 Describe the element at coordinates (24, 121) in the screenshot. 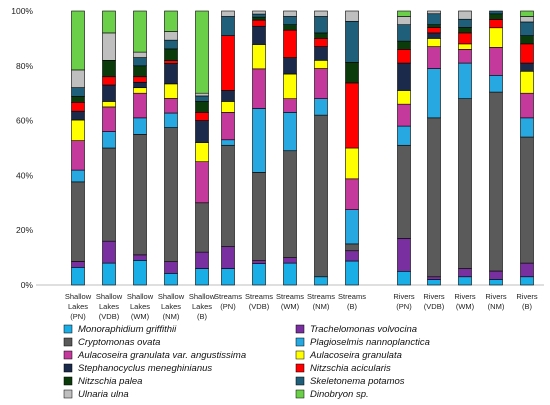

I see `y-tick-label: 60%` at that location.